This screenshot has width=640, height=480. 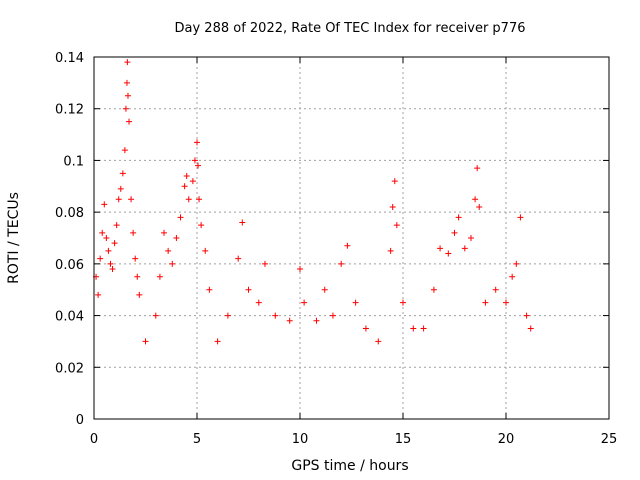 I want to click on y-tick-label: 0.06, so click(x=69, y=265).